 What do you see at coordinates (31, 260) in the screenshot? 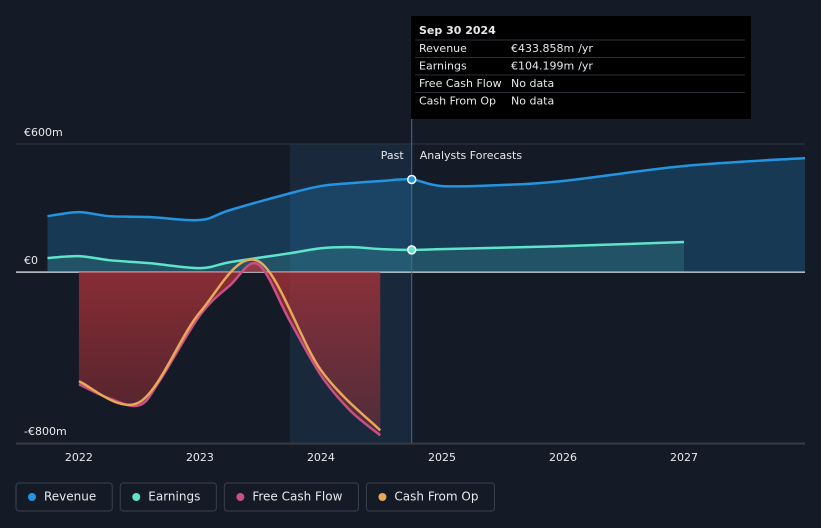
I see `y-tick-label: €0` at bounding box center [31, 260].